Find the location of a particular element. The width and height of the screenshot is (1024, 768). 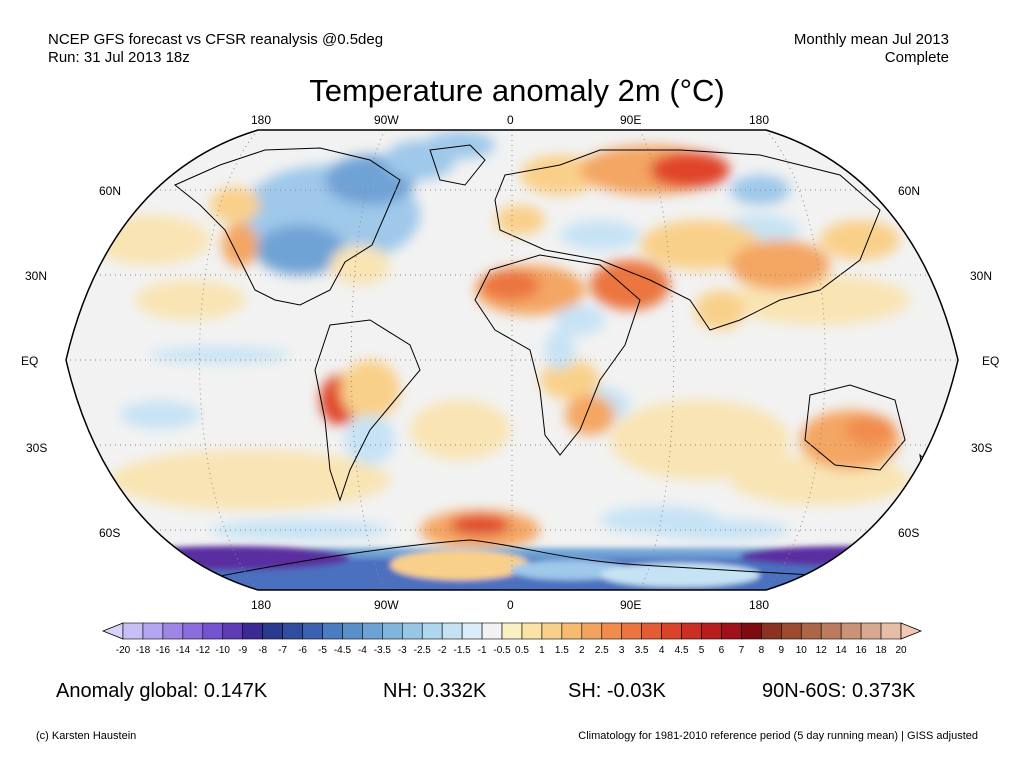

lat-label-right-eq: EQ is located at coordinates (991, 361).